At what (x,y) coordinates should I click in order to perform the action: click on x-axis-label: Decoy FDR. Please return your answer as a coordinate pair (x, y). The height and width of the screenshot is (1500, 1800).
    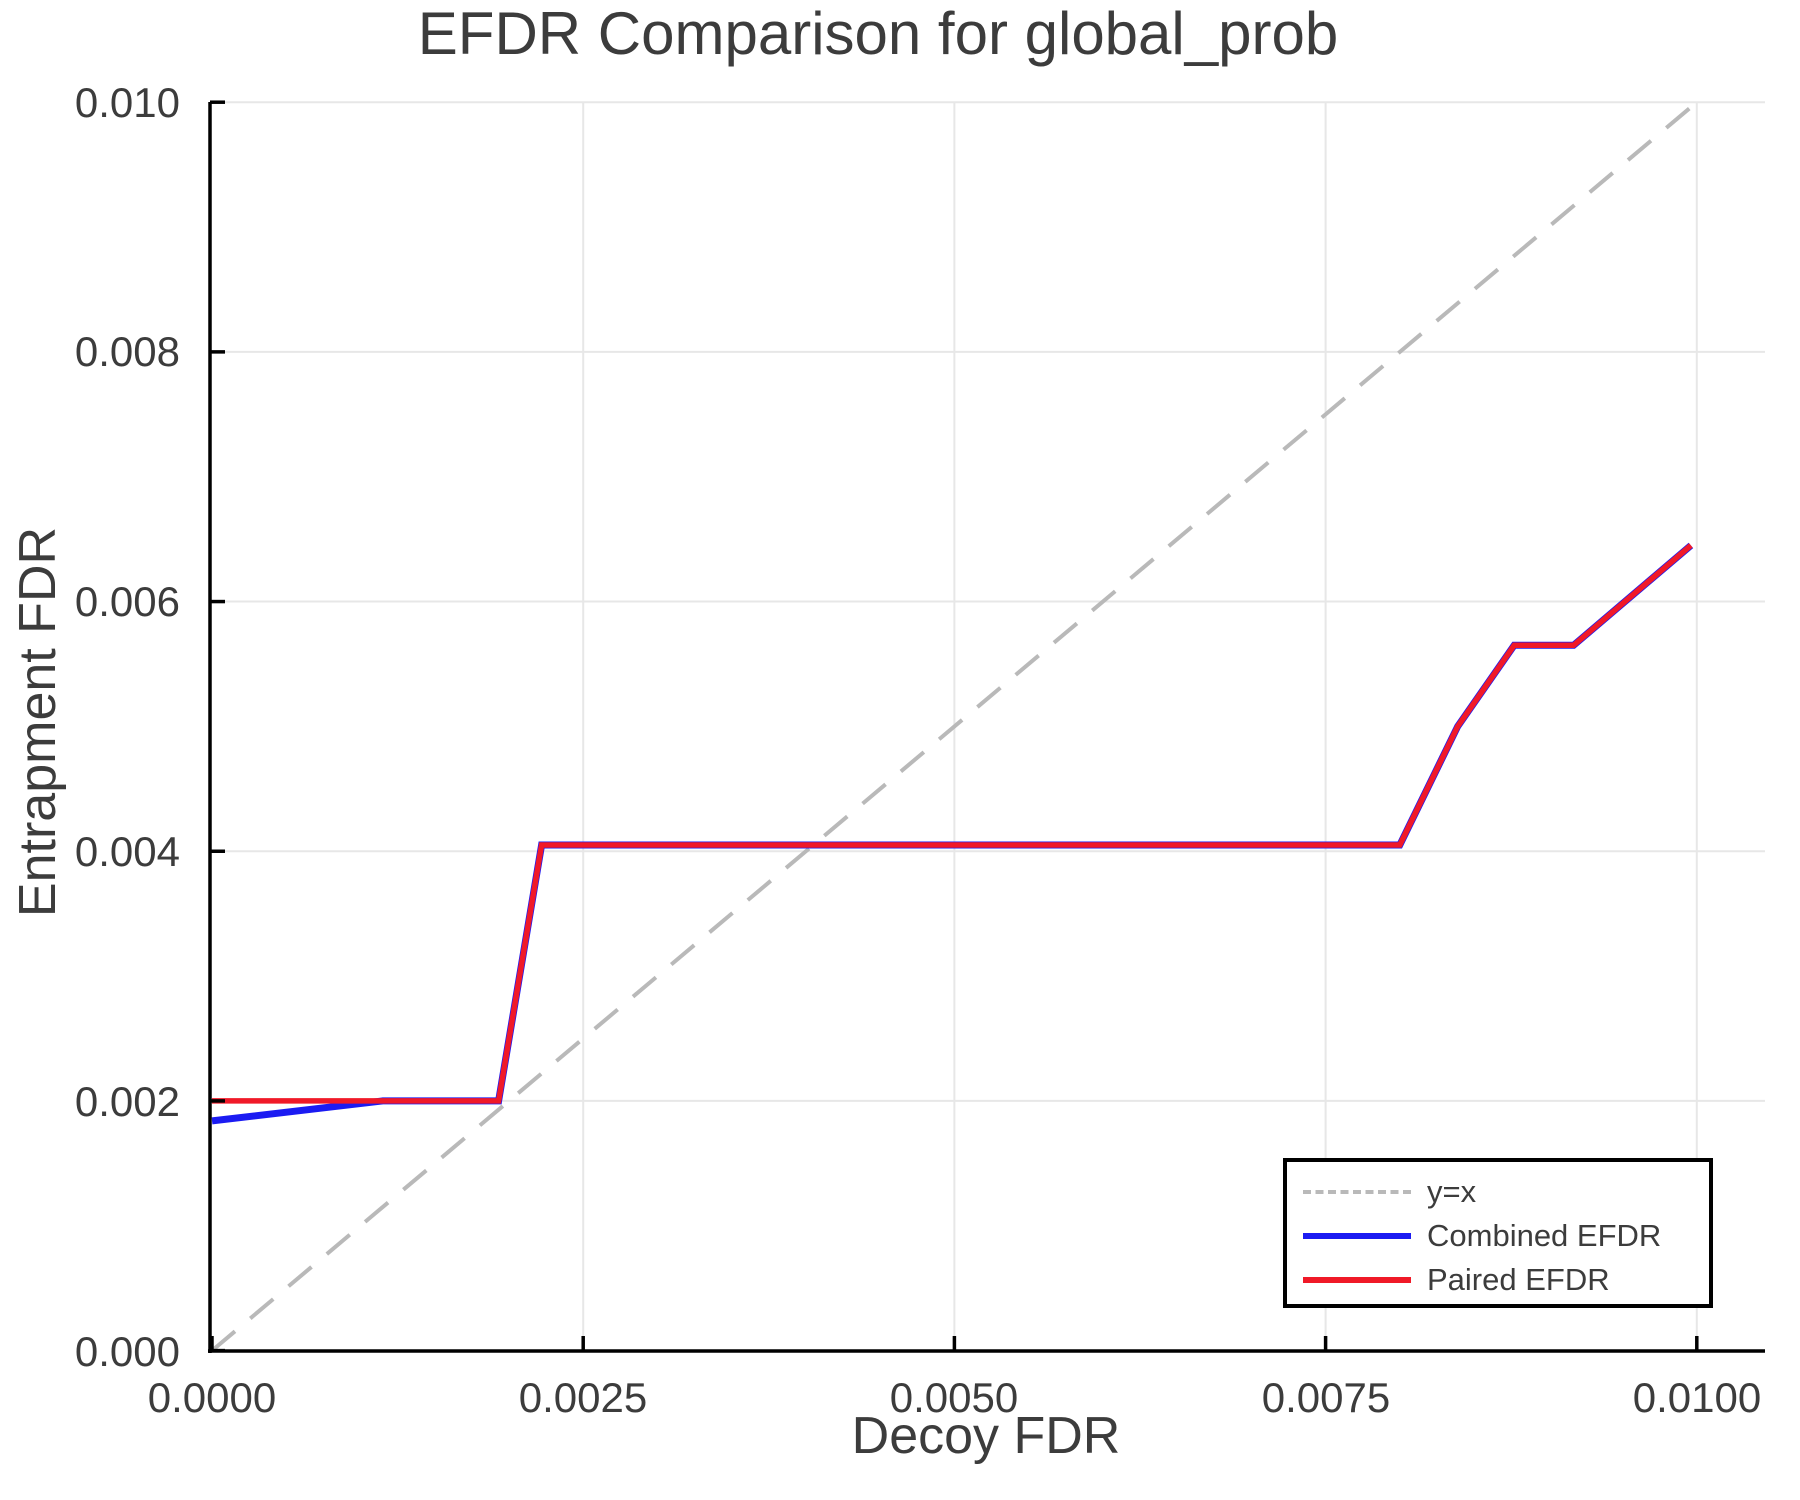
    Looking at the image, I should click on (986, 1436).